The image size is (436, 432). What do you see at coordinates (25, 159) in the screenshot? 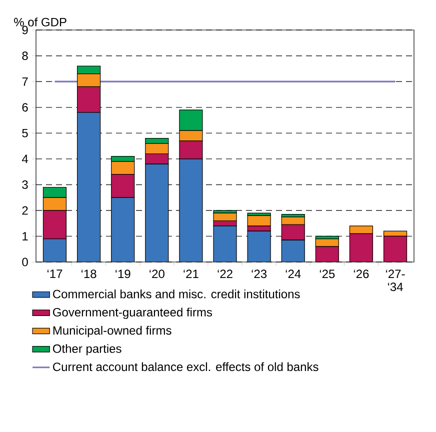
I see `y-tick-label: 4` at bounding box center [25, 159].